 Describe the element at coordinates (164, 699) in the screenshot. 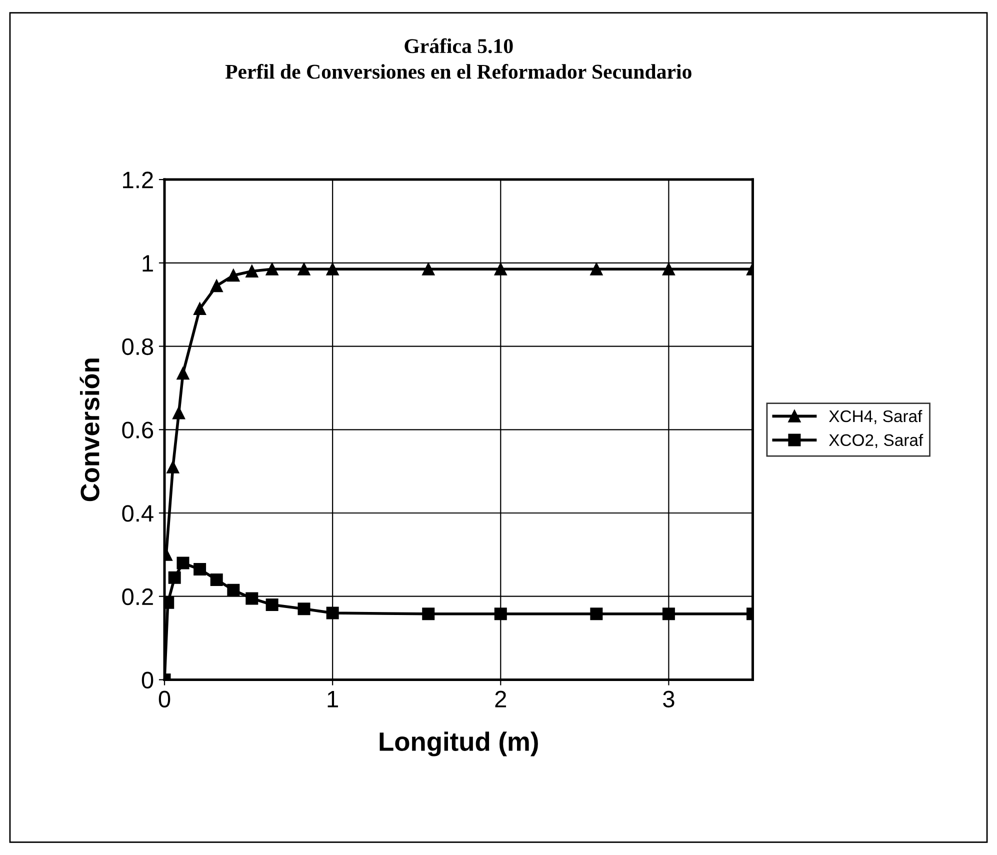

I see `x-tick-label: 0` at that location.